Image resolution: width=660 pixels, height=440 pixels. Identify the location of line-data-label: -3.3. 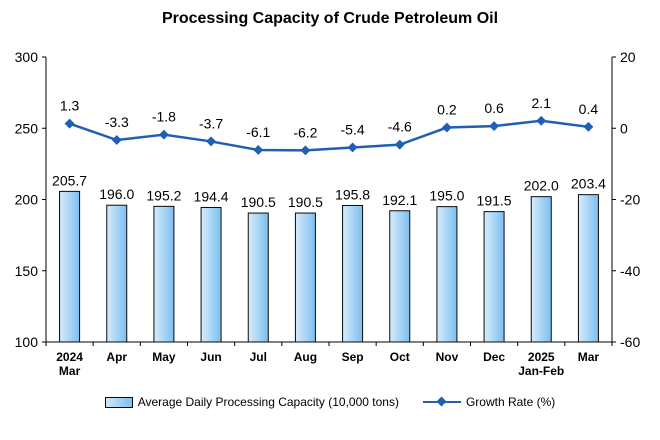
(117, 122).